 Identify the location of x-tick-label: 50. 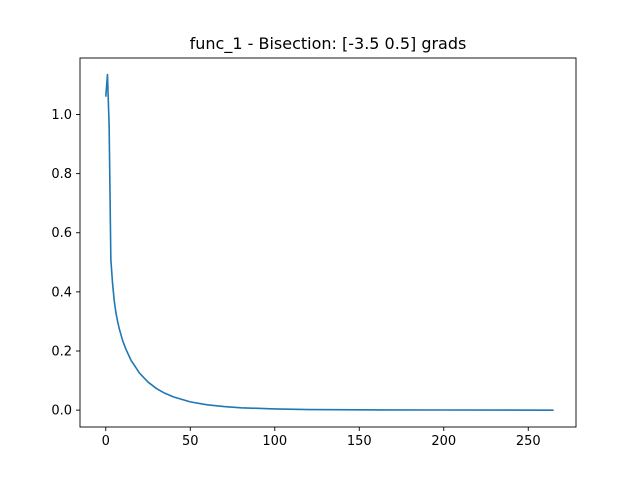
(190, 441).